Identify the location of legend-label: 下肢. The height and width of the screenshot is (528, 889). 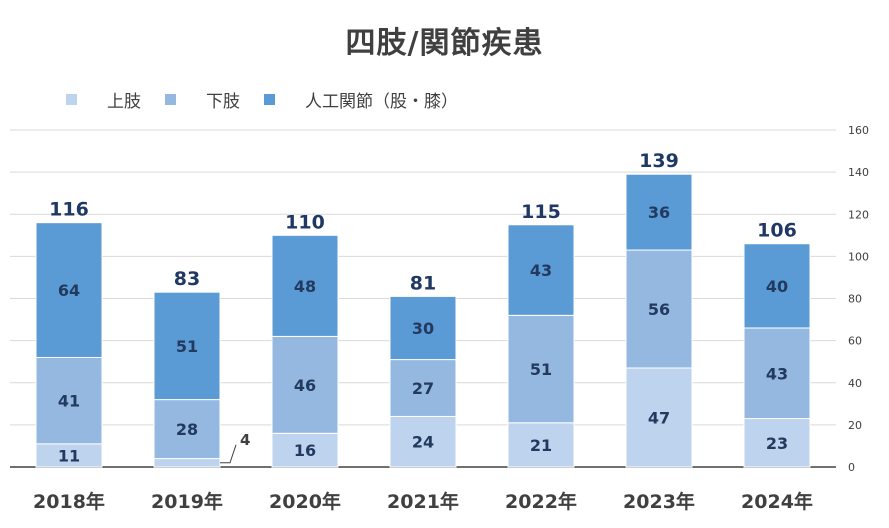
(223, 101).